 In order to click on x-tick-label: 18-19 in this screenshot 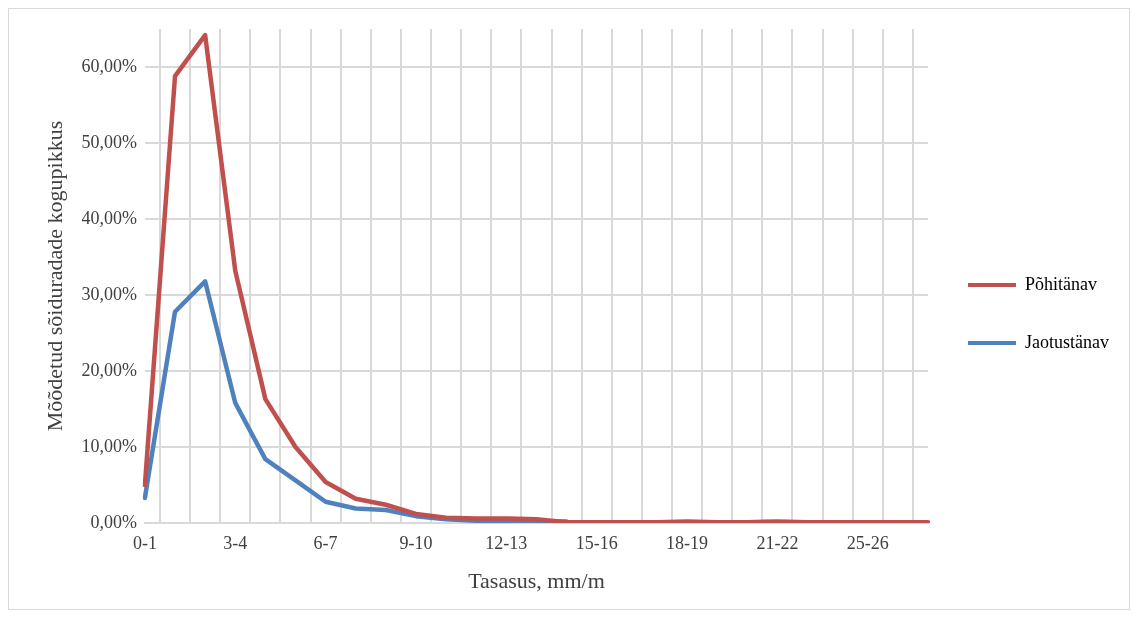, I will do `click(687, 542)`.